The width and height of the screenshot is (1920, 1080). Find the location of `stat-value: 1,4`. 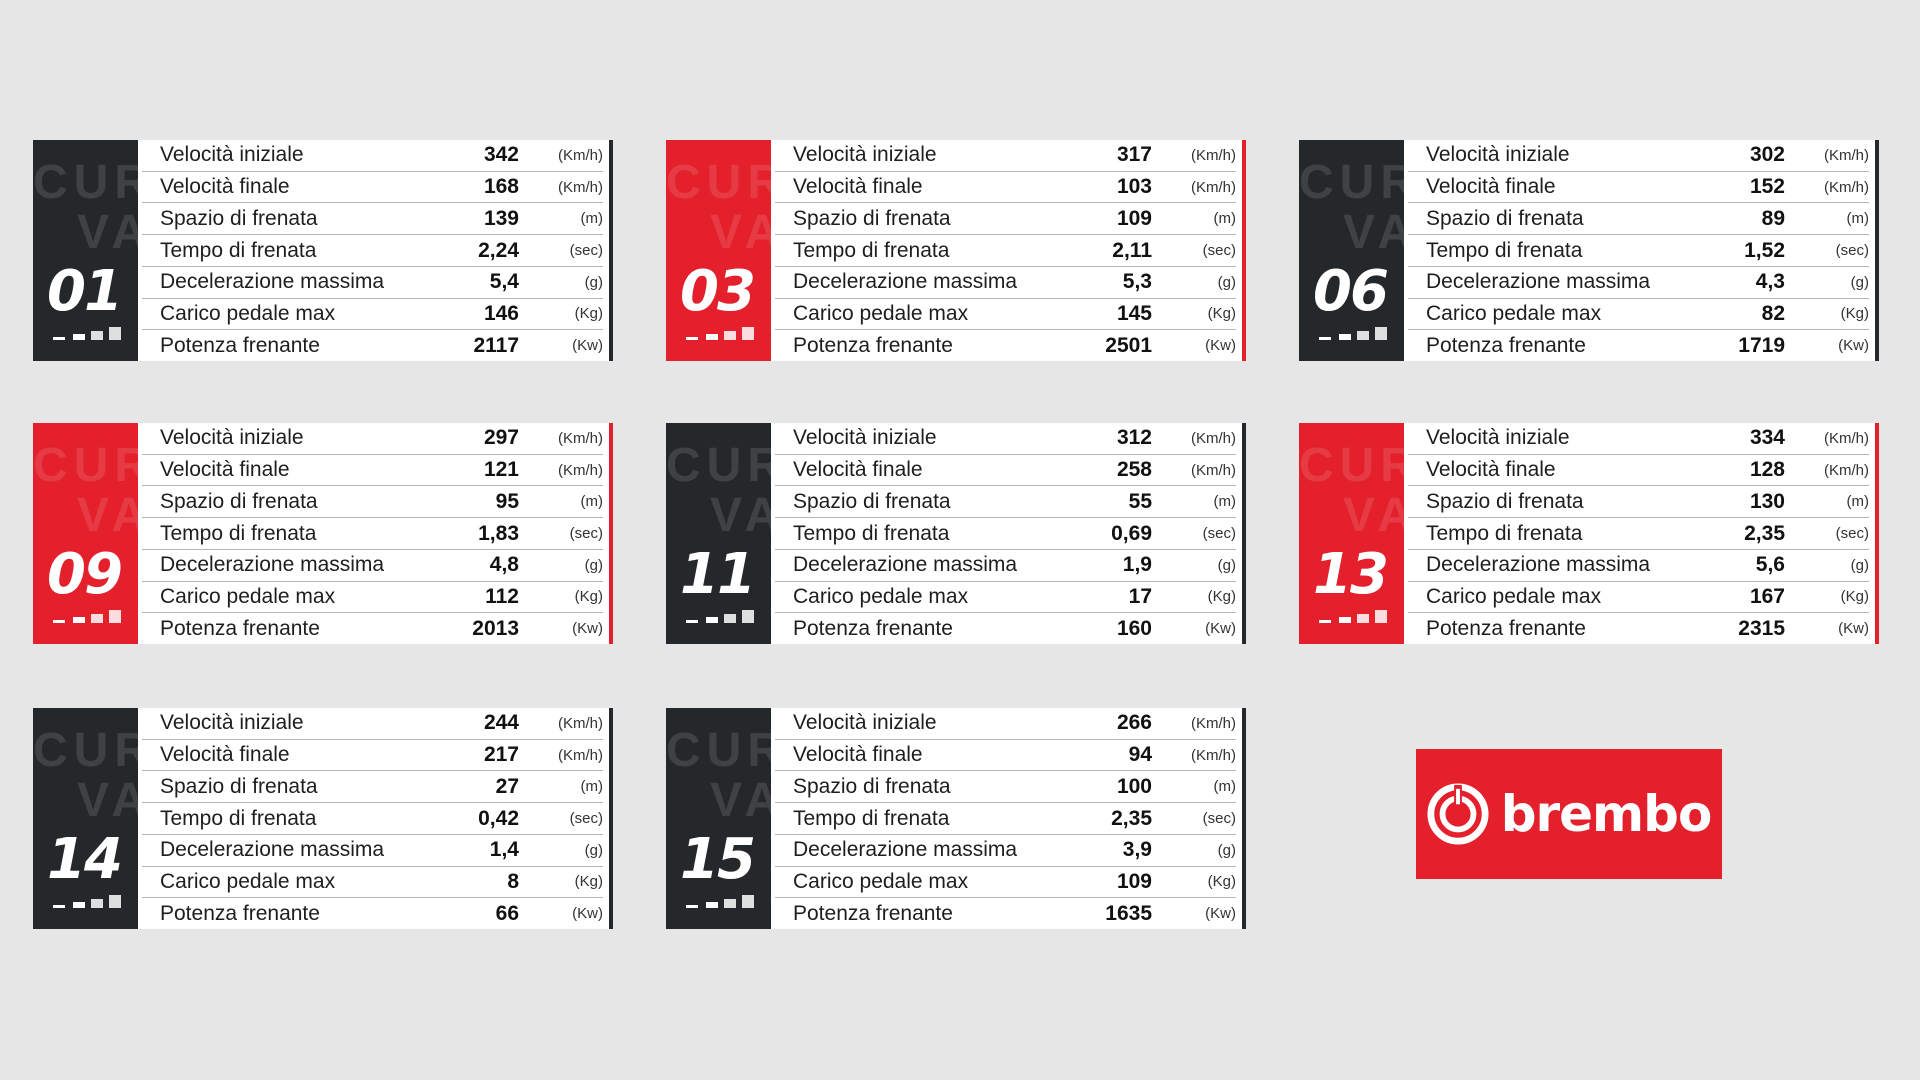

stat-value: 1,4 is located at coordinates (504, 850).